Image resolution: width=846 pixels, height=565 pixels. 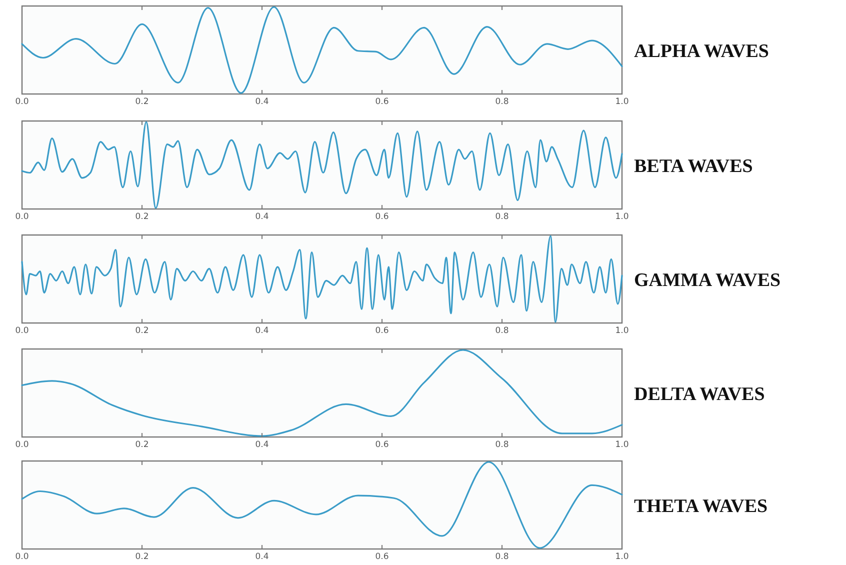 What do you see at coordinates (701, 51) in the screenshot?
I see `text: ALPHA WAVES` at bounding box center [701, 51].